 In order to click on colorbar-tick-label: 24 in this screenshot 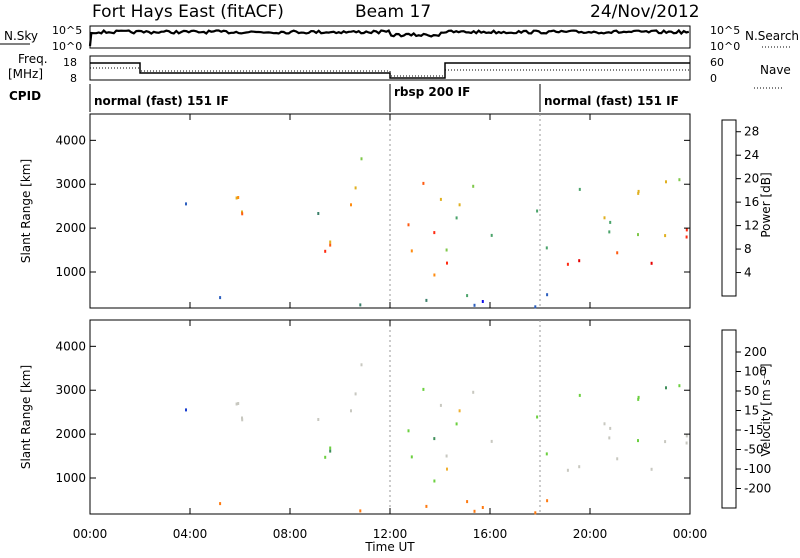, I will do `click(751, 155)`.